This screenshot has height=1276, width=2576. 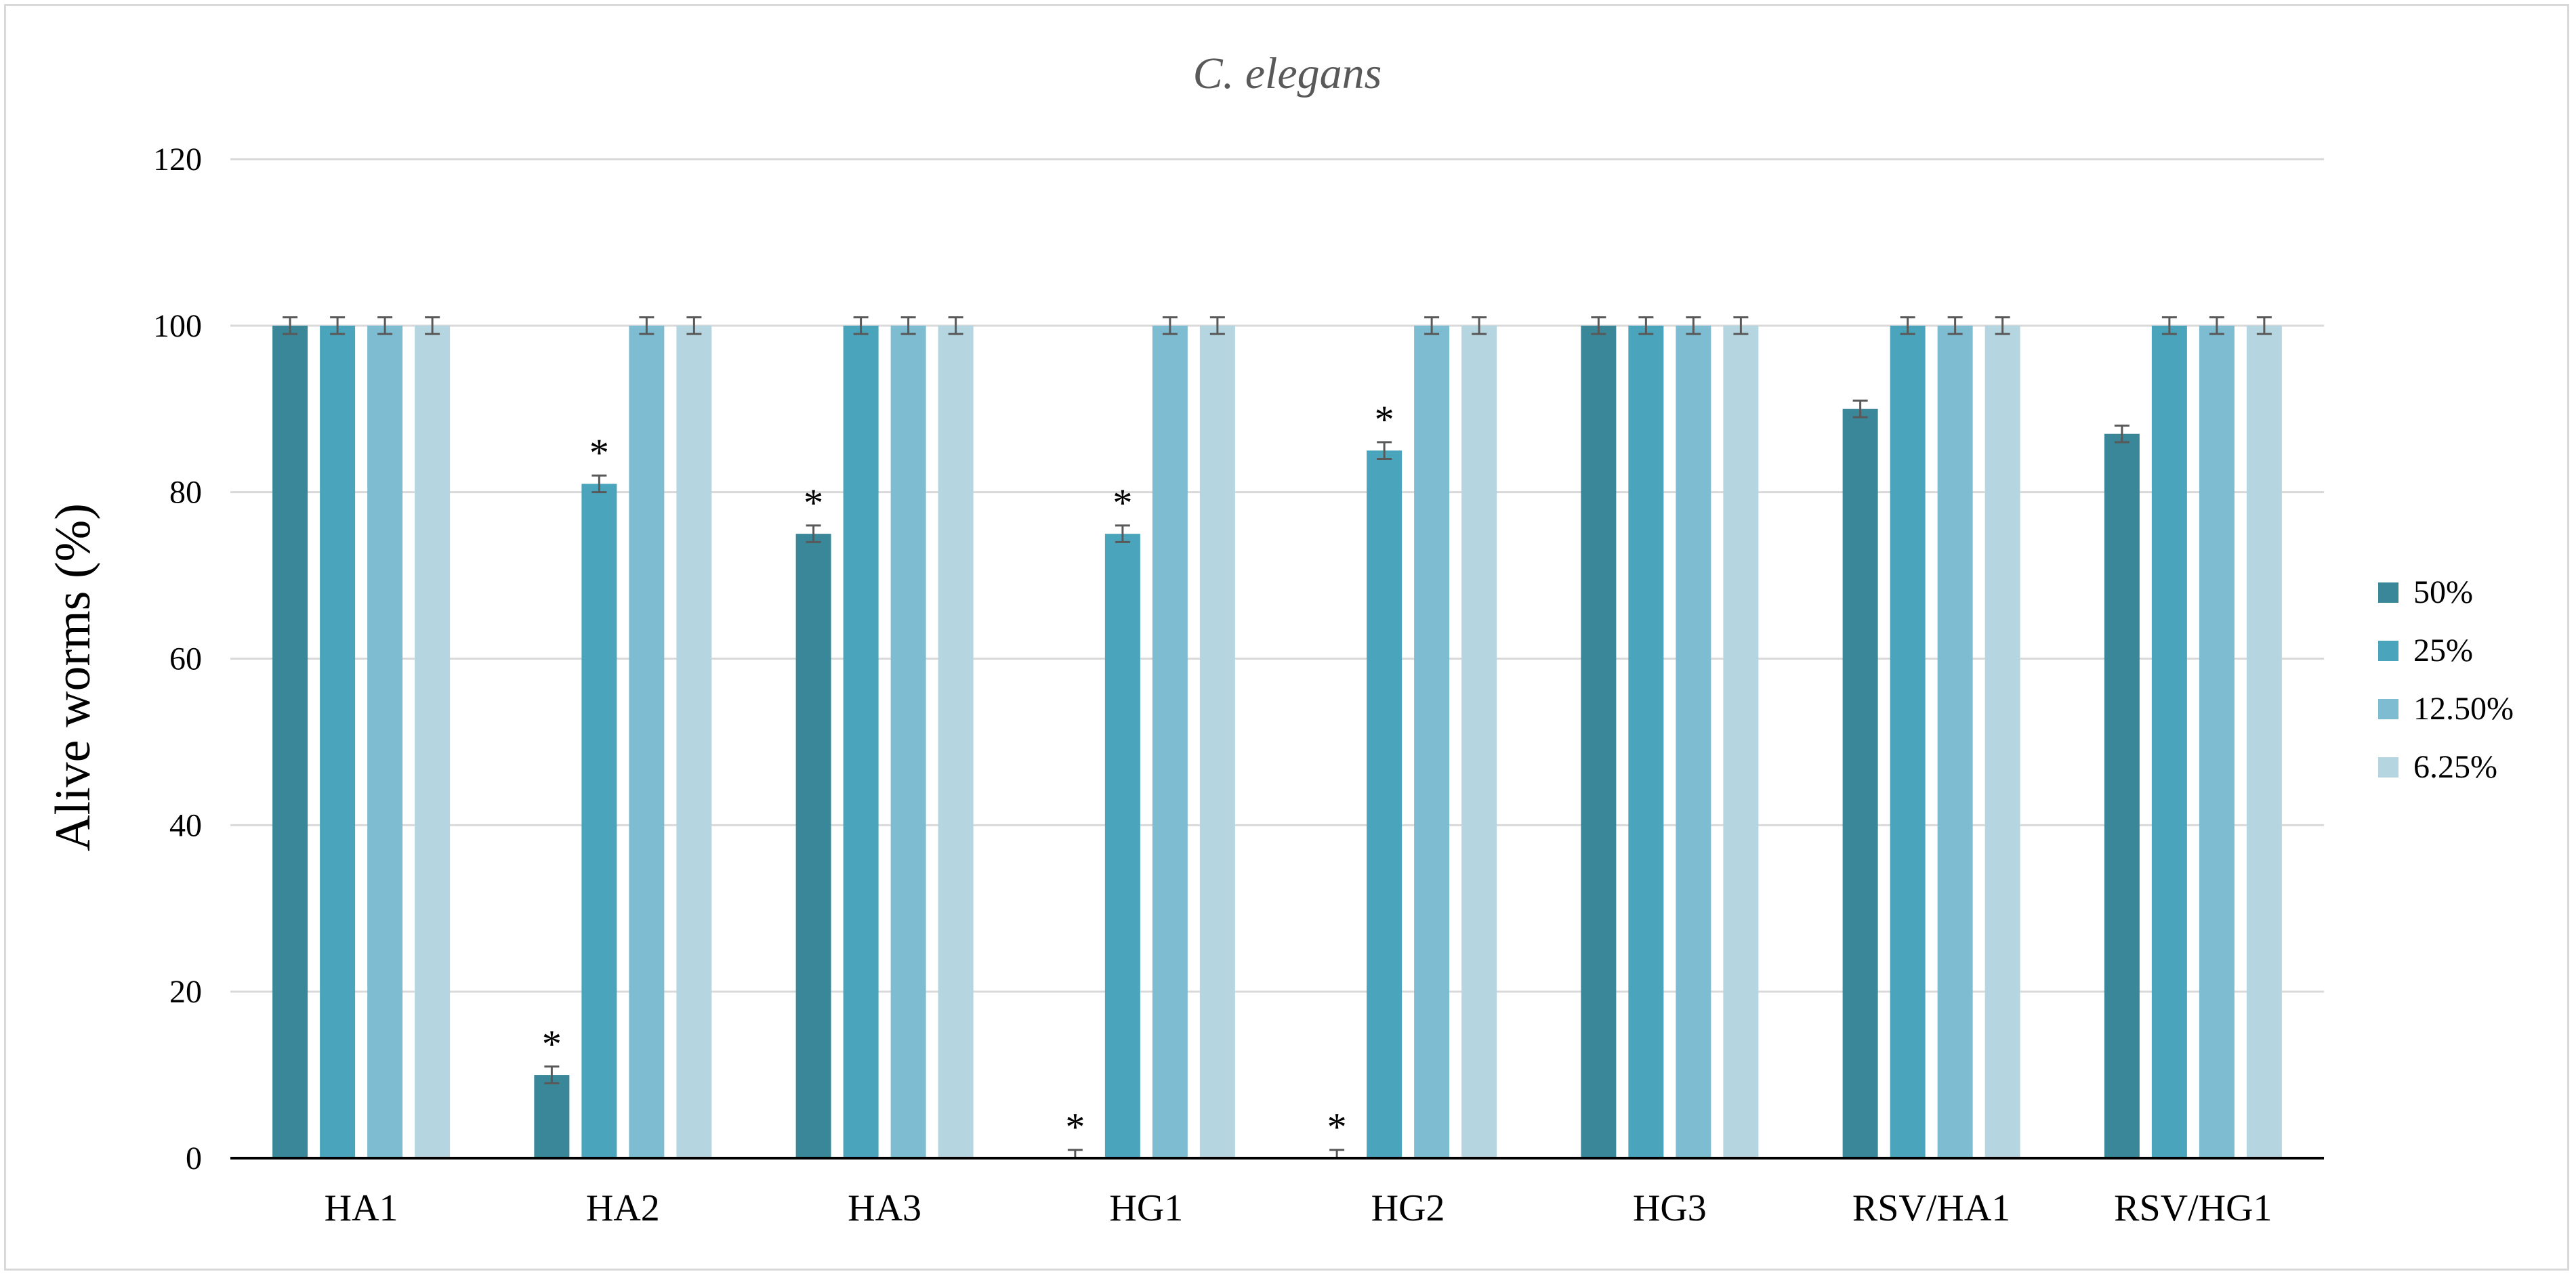 I want to click on x-tick-label: HG1, so click(x=1146, y=1208).